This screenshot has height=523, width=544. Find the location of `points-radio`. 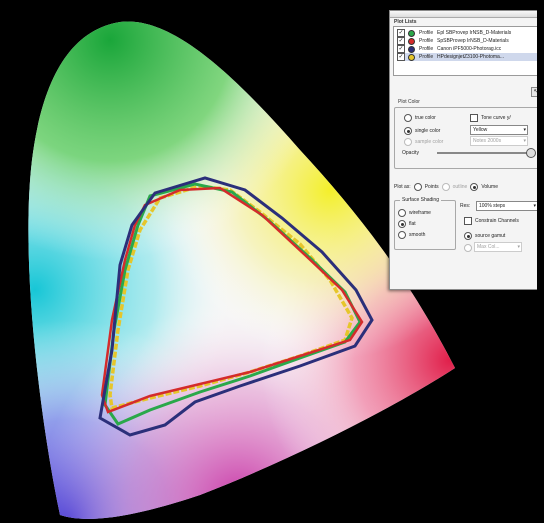

points-radio is located at coordinates (417, 187).